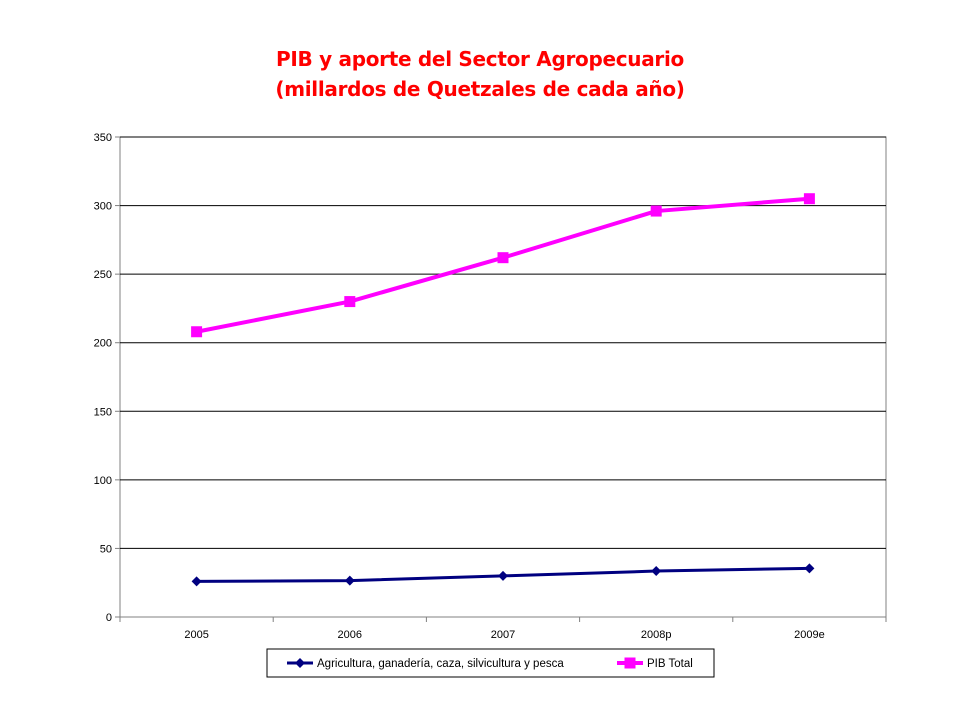 This screenshot has height=720, width=960. What do you see at coordinates (103, 275) in the screenshot?
I see `y-tick-label: 250` at bounding box center [103, 275].